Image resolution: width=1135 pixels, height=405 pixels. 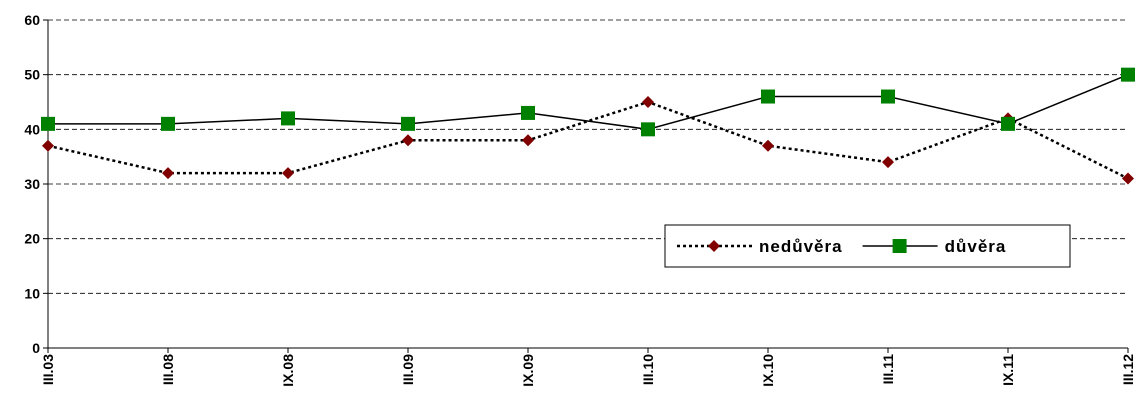 What do you see at coordinates (288, 370) in the screenshot?
I see `x-tick-label: IX.08` at bounding box center [288, 370].